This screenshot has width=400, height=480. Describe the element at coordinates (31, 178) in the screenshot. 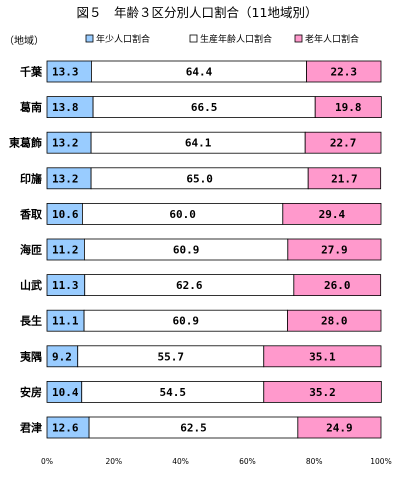

I see `region-label: 印旛` at that location.